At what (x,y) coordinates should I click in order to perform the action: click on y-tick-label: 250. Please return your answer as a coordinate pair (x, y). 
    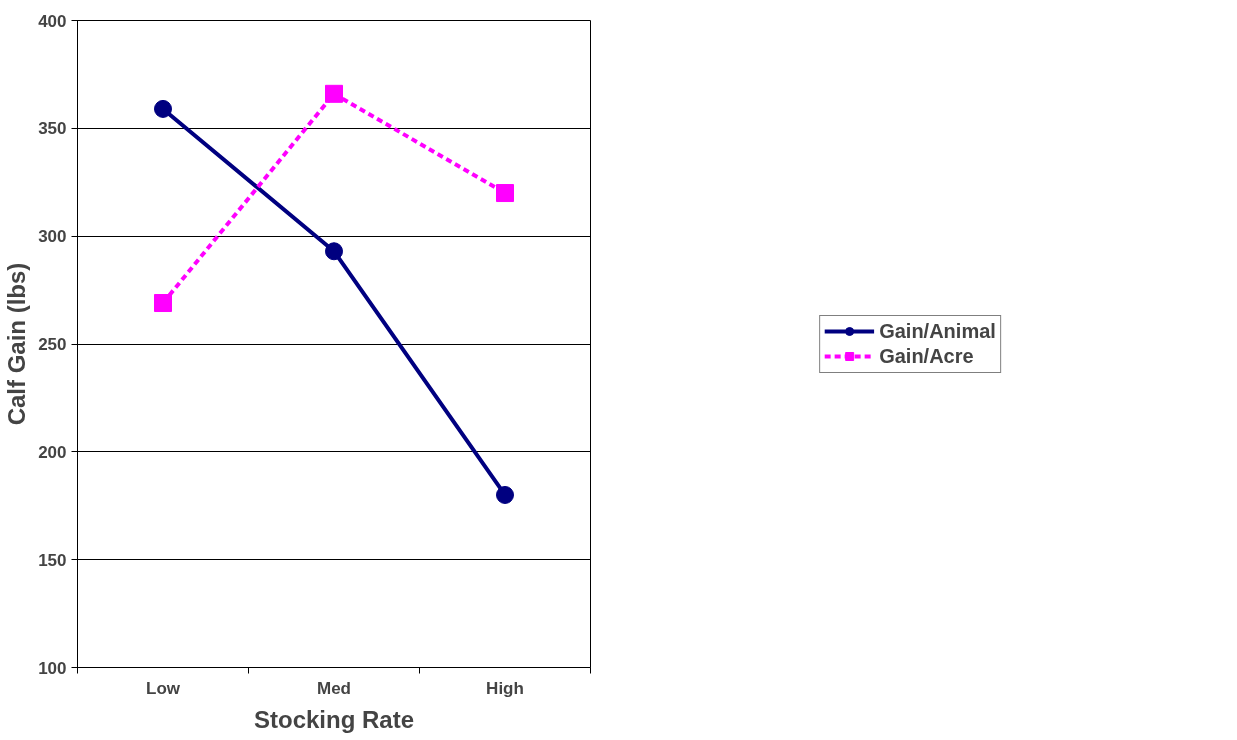
    Looking at the image, I should click on (52, 344).